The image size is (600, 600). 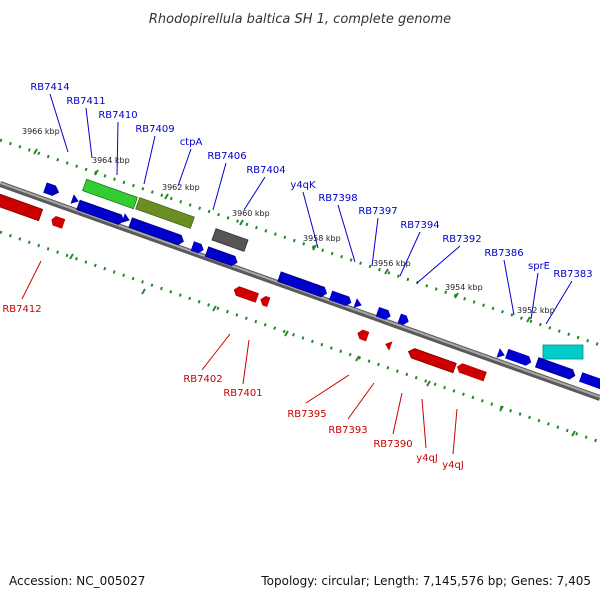 What do you see at coordinates (306, 414) in the screenshot?
I see `gene-label: RB7395` at bounding box center [306, 414].